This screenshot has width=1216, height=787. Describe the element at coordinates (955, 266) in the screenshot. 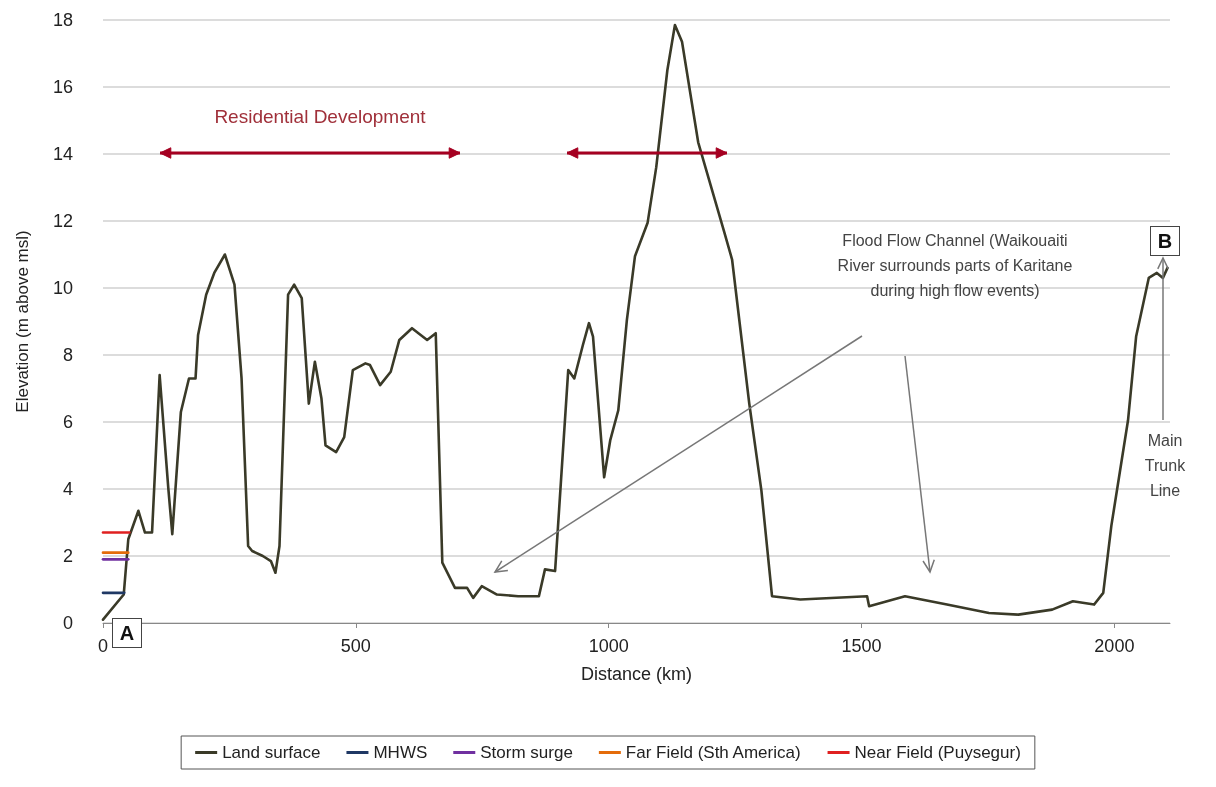

I see `annotation: Flood Flow Channel (Waikouaiti River surrounds parts of Karitane during high flow events)` at that location.